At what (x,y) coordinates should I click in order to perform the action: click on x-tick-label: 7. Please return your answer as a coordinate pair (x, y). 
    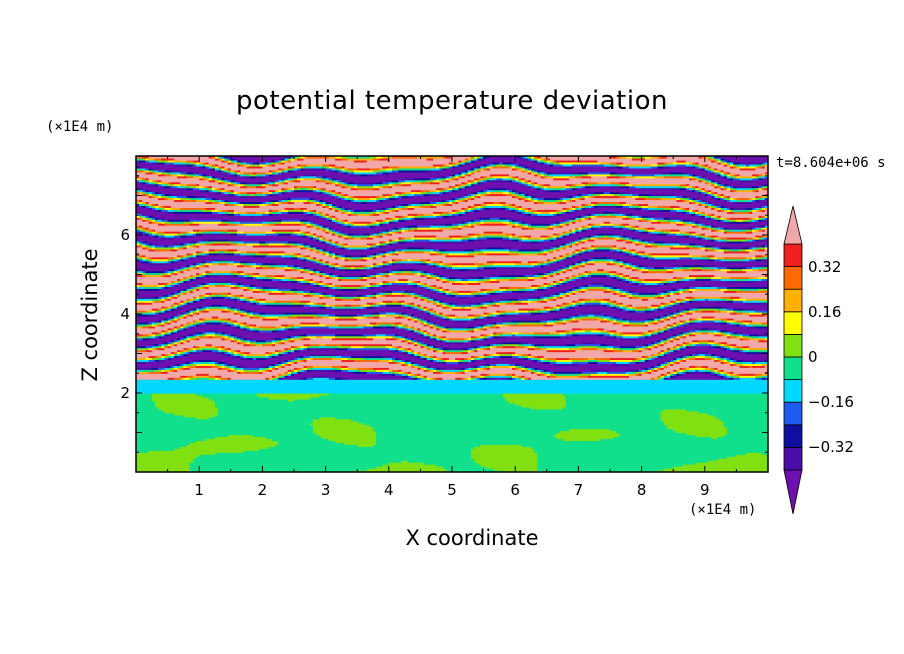
    Looking at the image, I should click on (578, 490).